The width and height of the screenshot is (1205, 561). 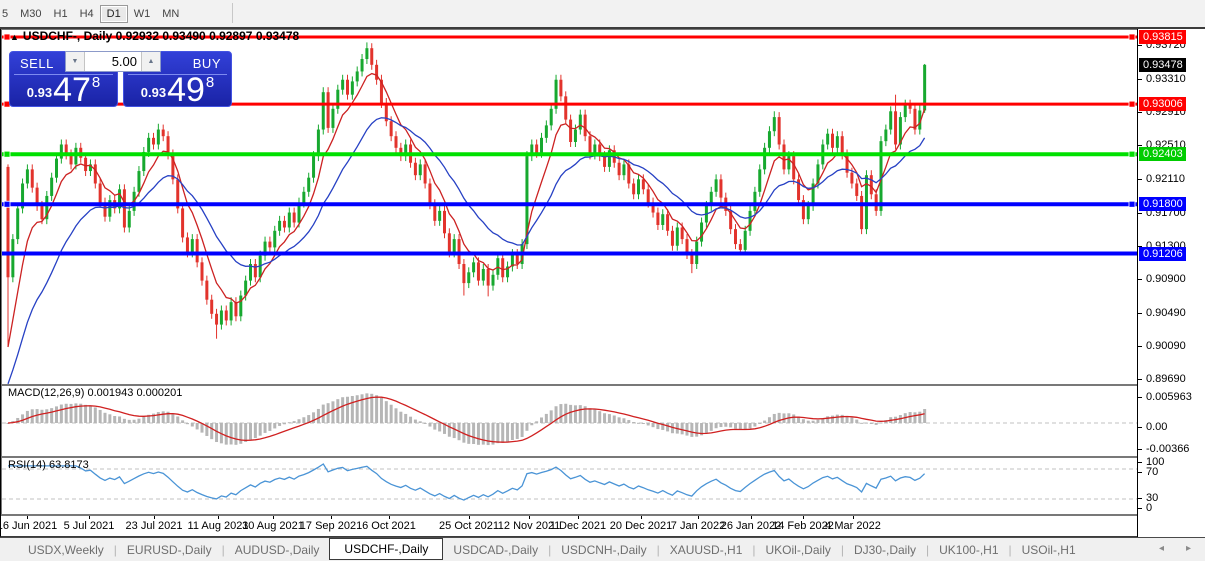 I want to click on timeframe-button-mn: MN, so click(x=171, y=14).